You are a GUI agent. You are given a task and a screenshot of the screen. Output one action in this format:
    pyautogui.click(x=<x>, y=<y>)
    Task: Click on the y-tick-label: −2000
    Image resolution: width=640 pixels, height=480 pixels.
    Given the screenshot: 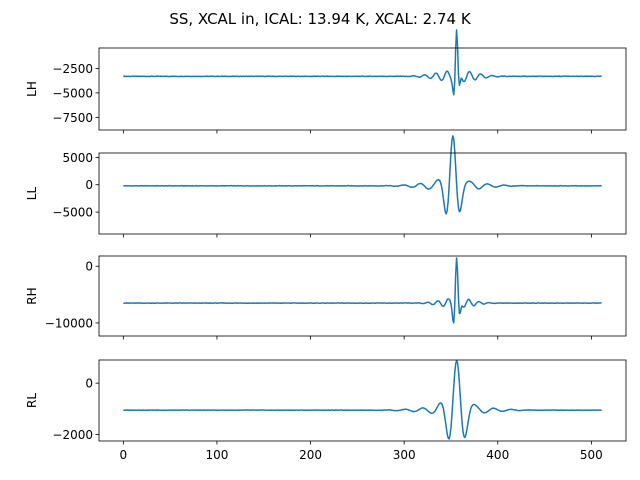 What is the action you would take?
    pyautogui.click(x=72, y=435)
    